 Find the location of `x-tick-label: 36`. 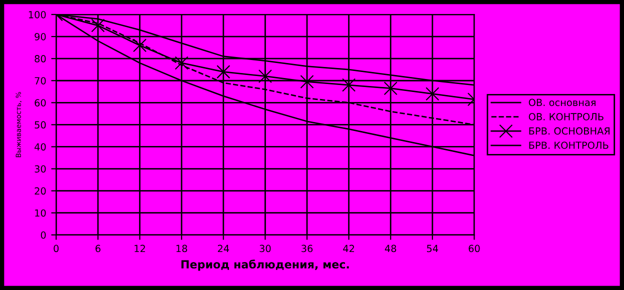

x-tick-label: 36 is located at coordinates (307, 248).